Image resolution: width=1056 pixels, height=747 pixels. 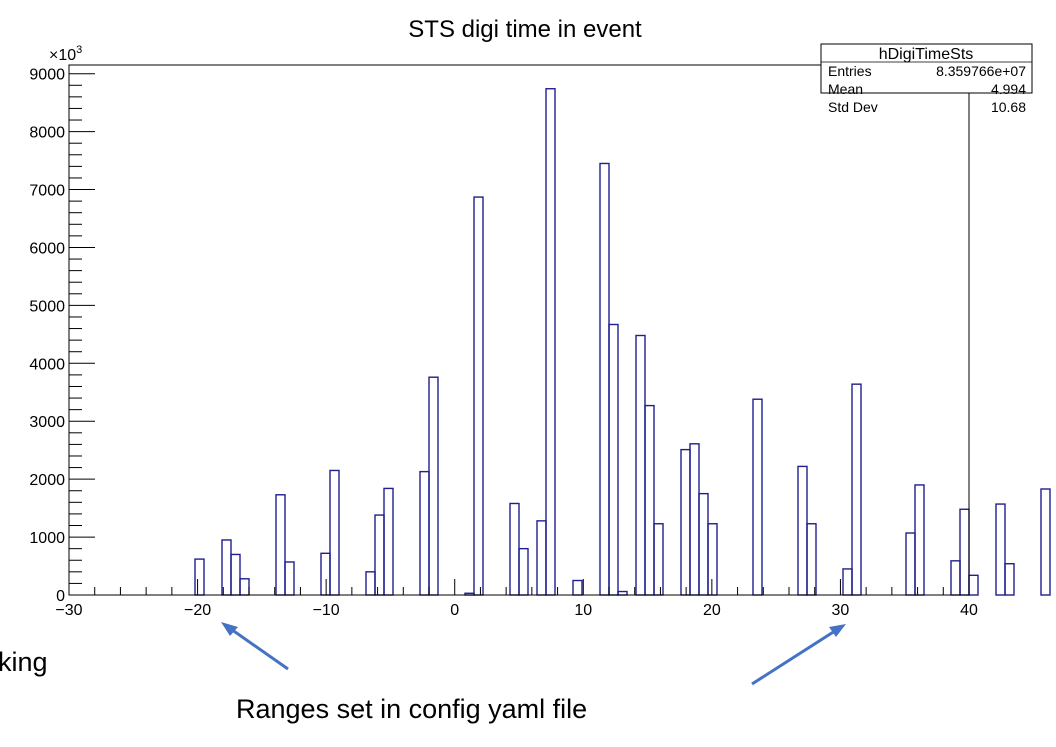 What do you see at coordinates (62, 336) in the screenshot?
I see `y-axis: 0 1000 2000 3000 4000 5000 6000 7000 8000 9000` at bounding box center [62, 336].